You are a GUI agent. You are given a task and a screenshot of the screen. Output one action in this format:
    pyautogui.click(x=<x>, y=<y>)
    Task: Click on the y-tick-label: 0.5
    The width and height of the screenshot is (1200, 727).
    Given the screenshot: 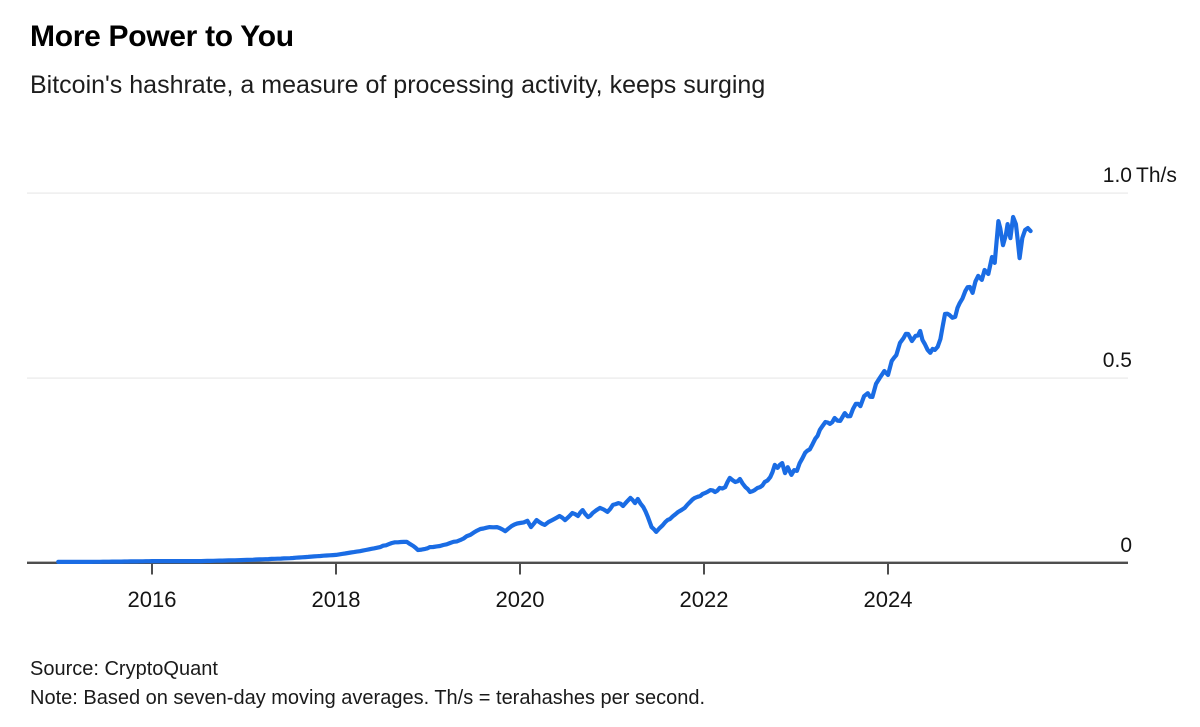 What is the action you would take?
    pyautogui.click(x=1117, y=360)
    